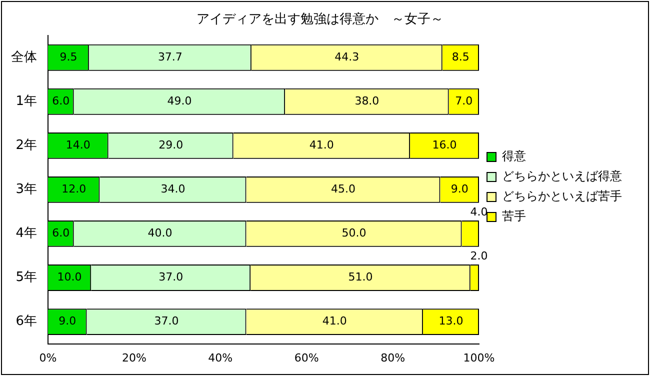  Describe the element at coordinates (24, 57) in the screenshot. I see `y-tick-label: 全体` at that location.